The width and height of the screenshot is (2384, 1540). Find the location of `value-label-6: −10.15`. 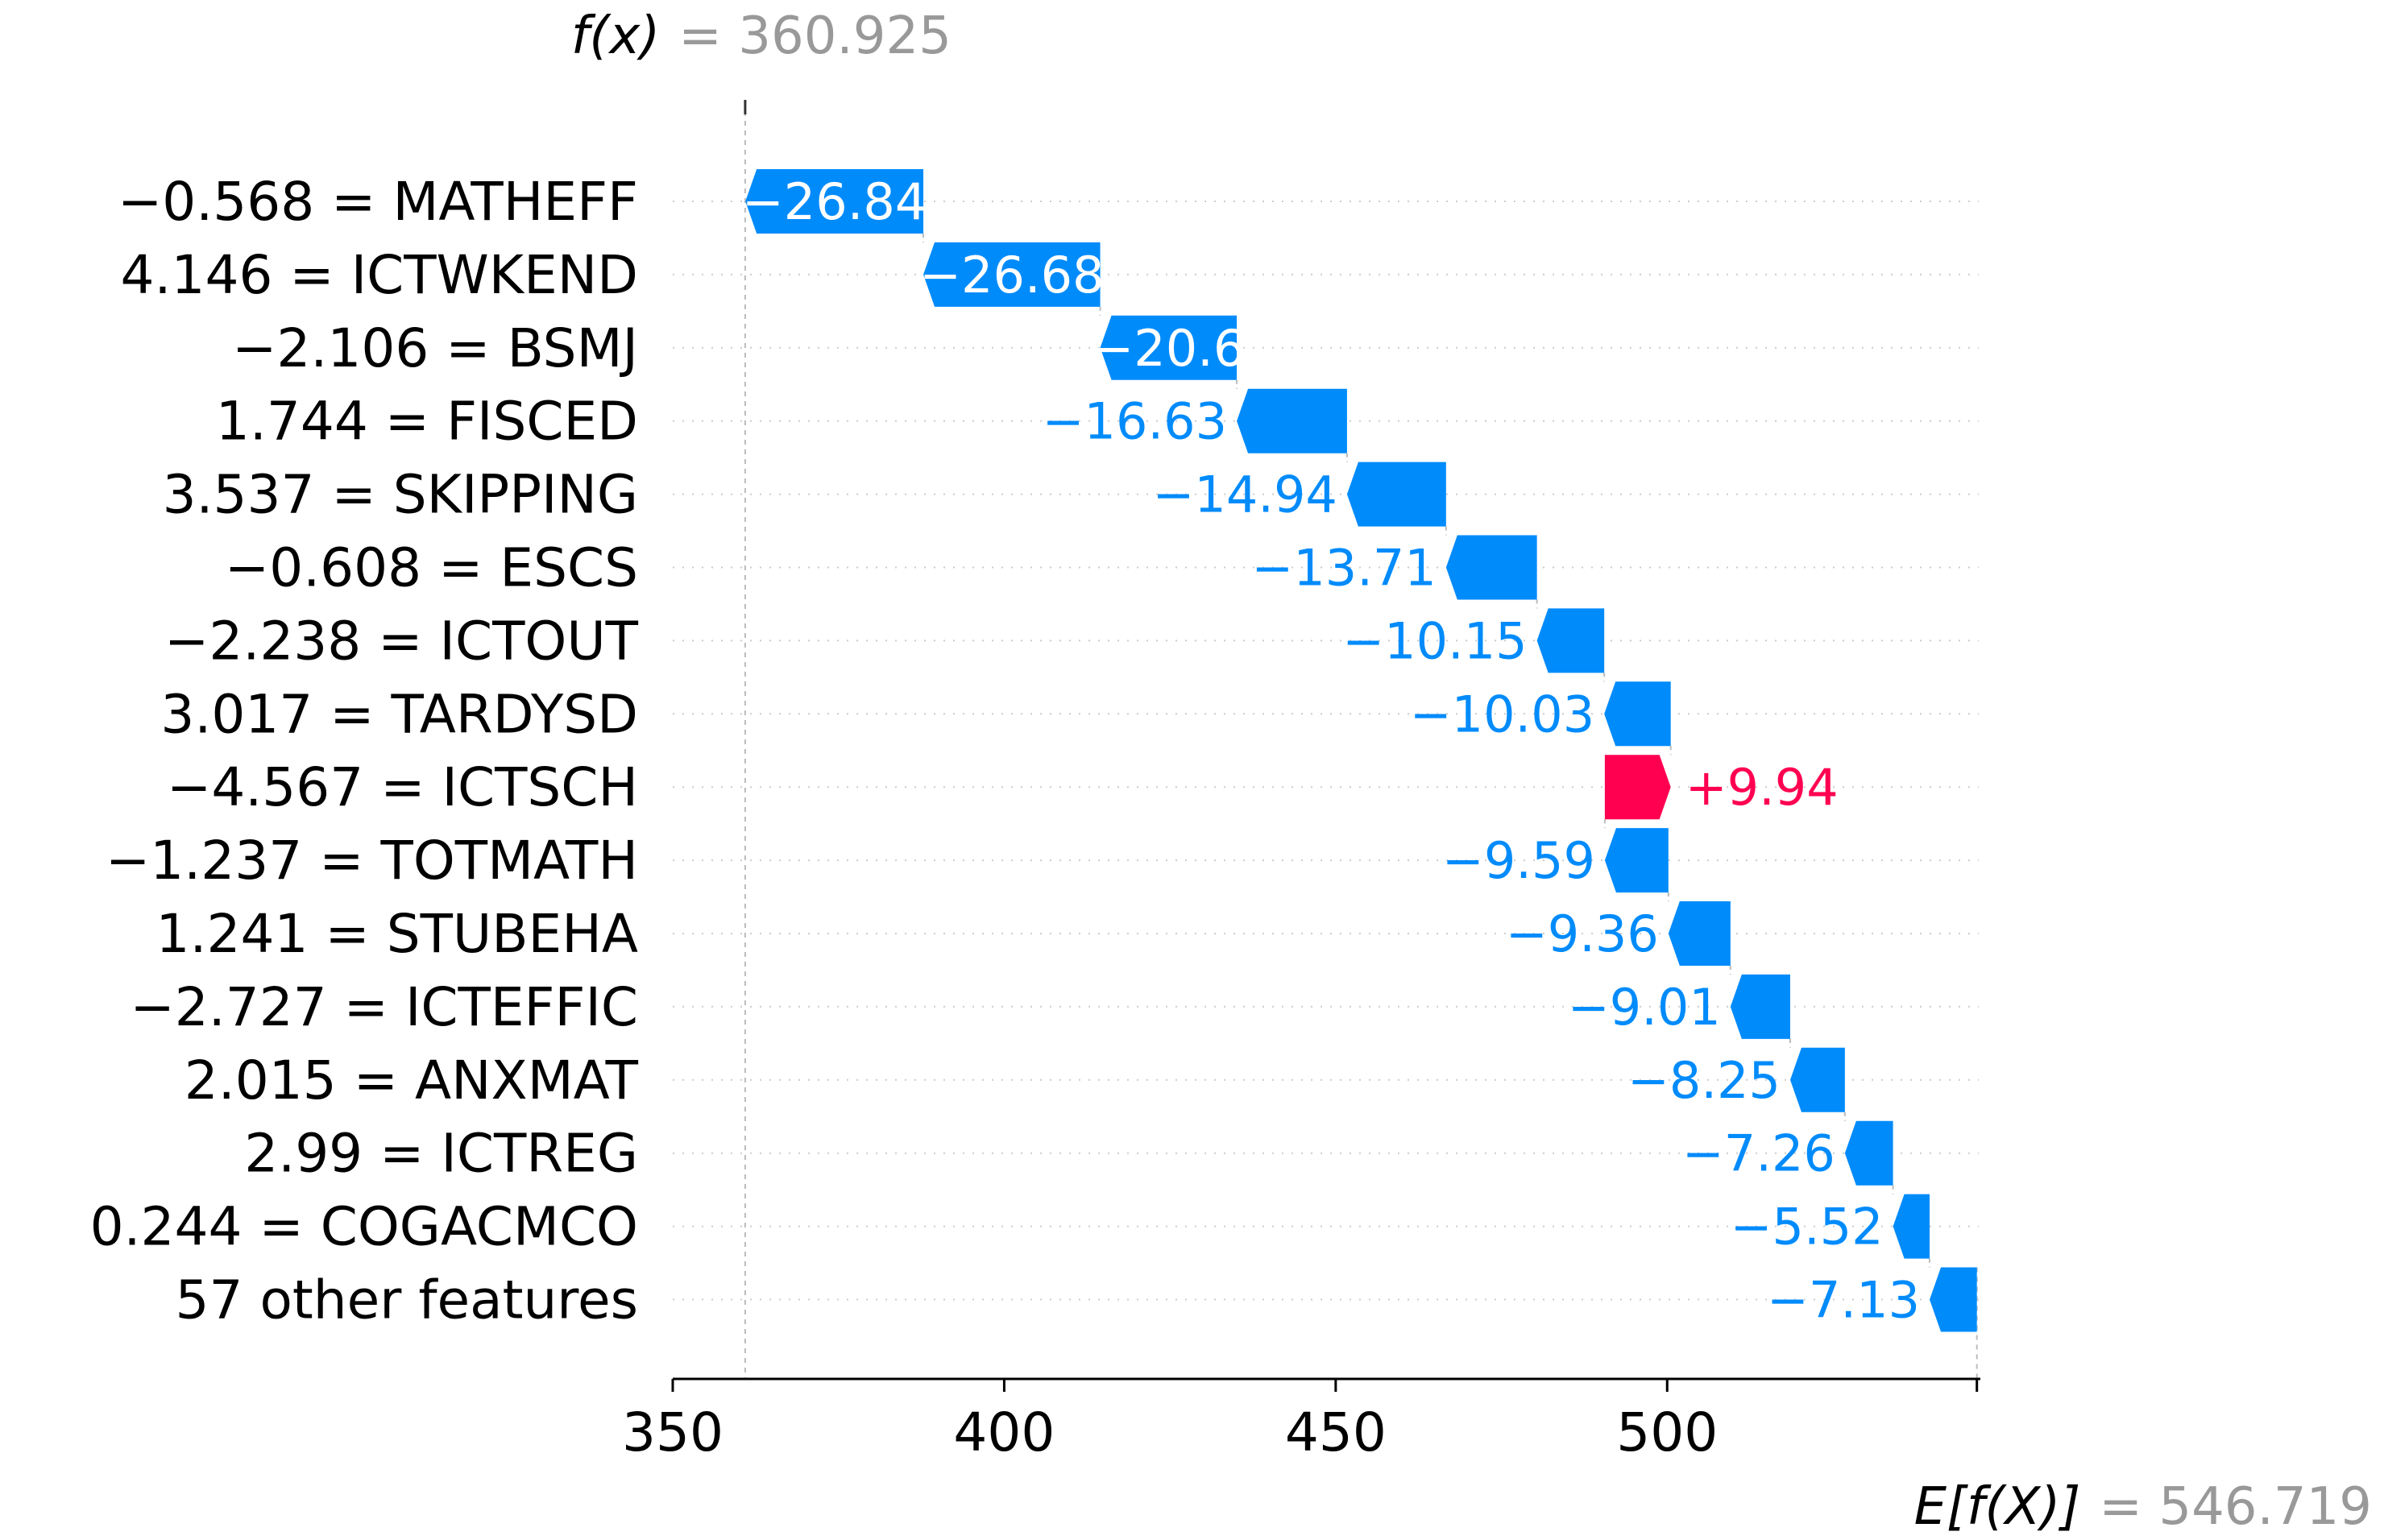

value-label-6: −10.15 is located at coordinates (1434, 640).